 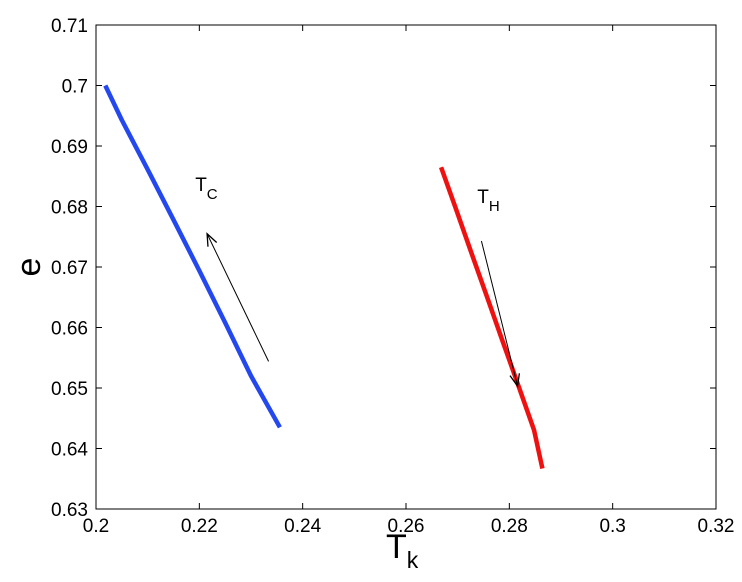 I want to click on x-axis-label-sub: k, so click(x=413, y=560).